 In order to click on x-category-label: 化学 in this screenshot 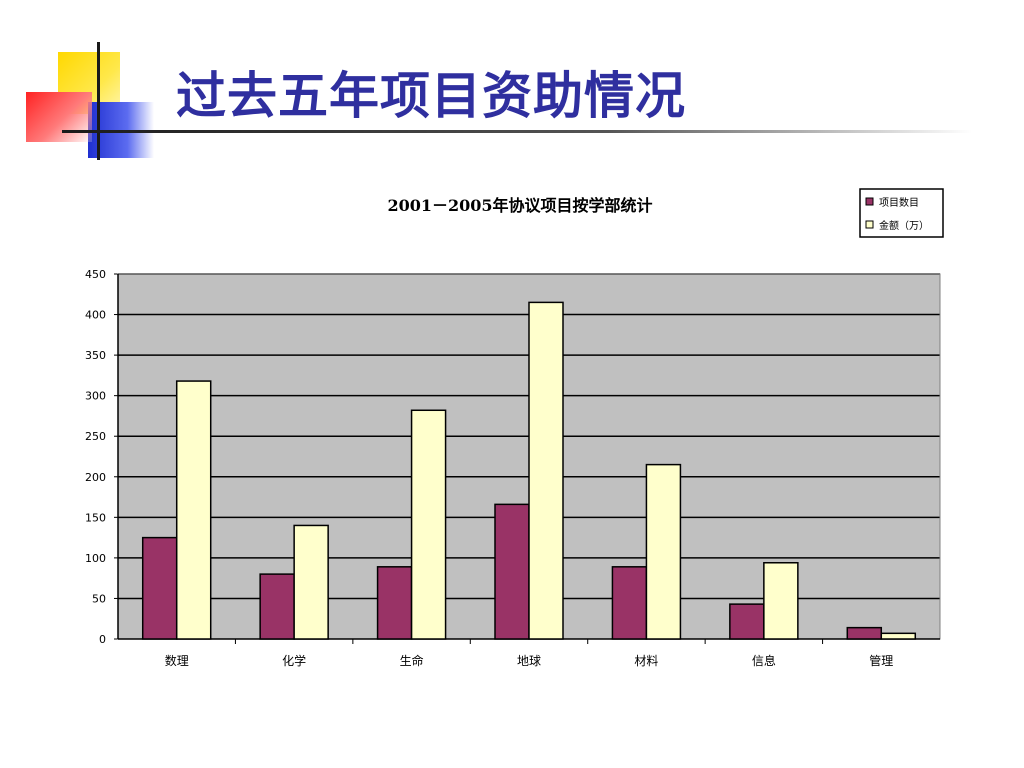, I will do `click(294, 660)`.